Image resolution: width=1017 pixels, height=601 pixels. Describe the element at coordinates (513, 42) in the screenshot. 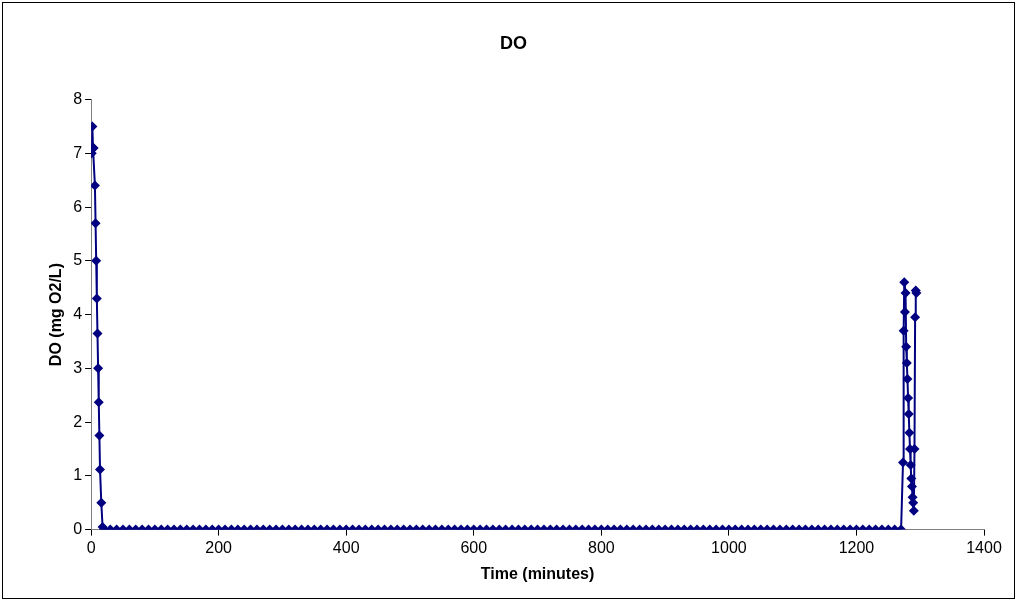

I see `chart-title: DO` at that location.